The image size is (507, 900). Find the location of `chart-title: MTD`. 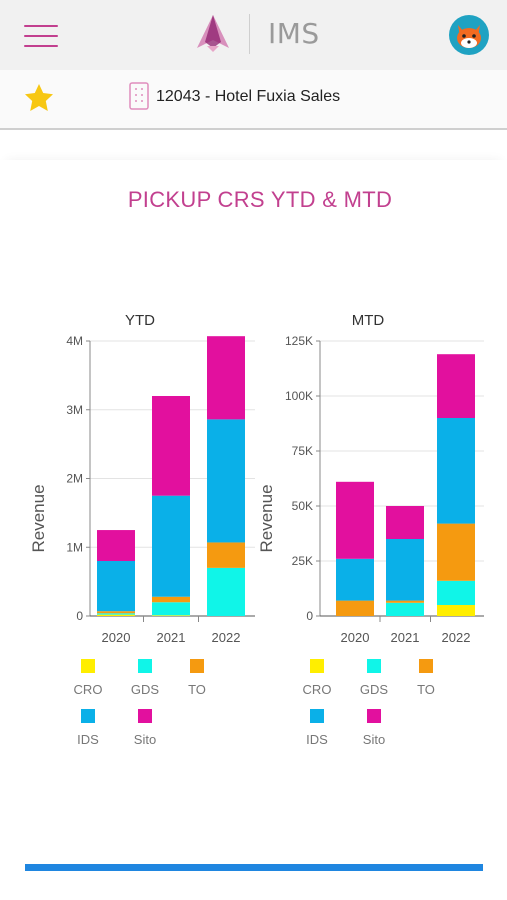

chart-title: MTD is located at coordinates (368, 320).